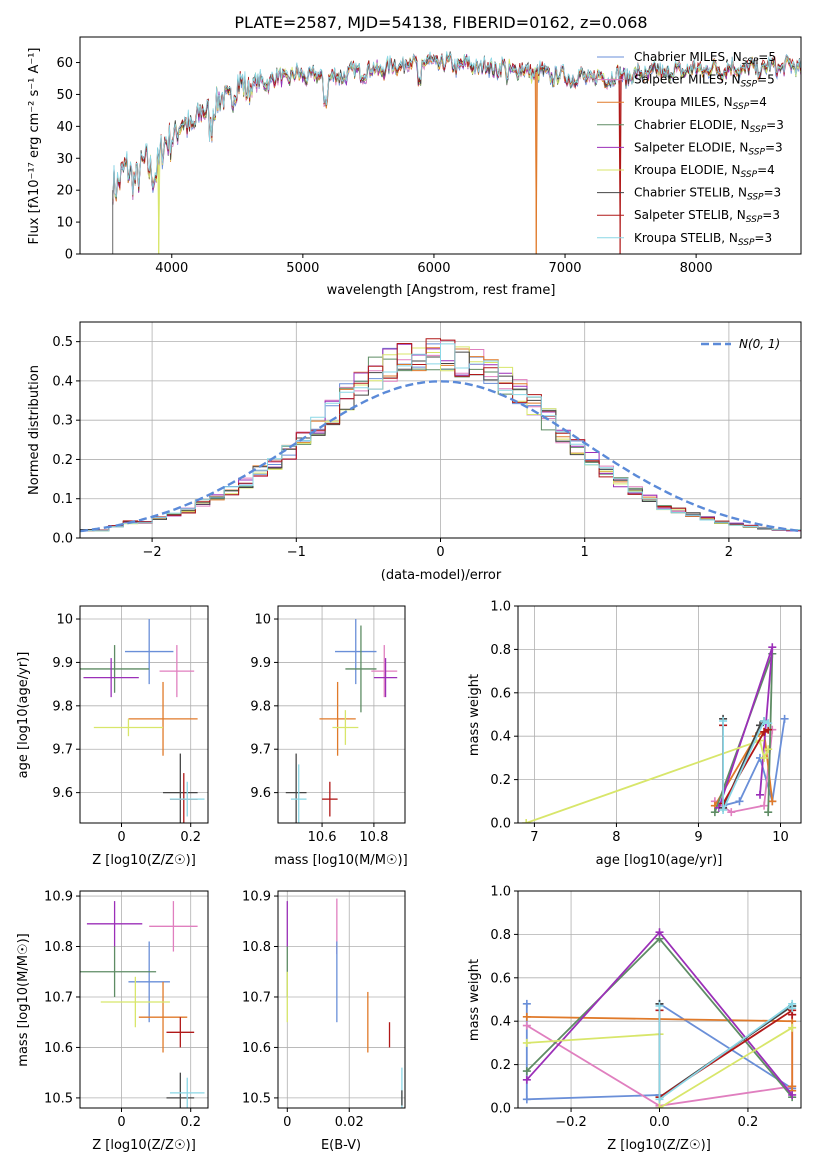 Image resolution: width=819 pixels, height=1170 pixels. I want to click on x-tick-label: 8000, so click(696, 268).